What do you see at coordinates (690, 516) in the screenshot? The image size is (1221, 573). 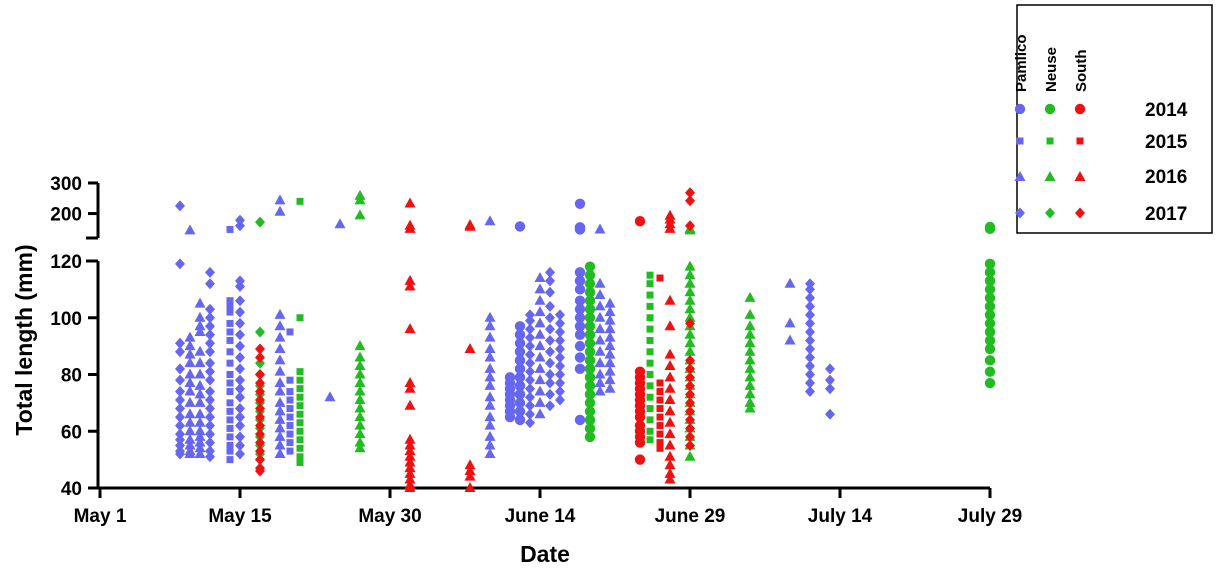 I see `x-tick-label: June 29` at bounding box center [690, 516].